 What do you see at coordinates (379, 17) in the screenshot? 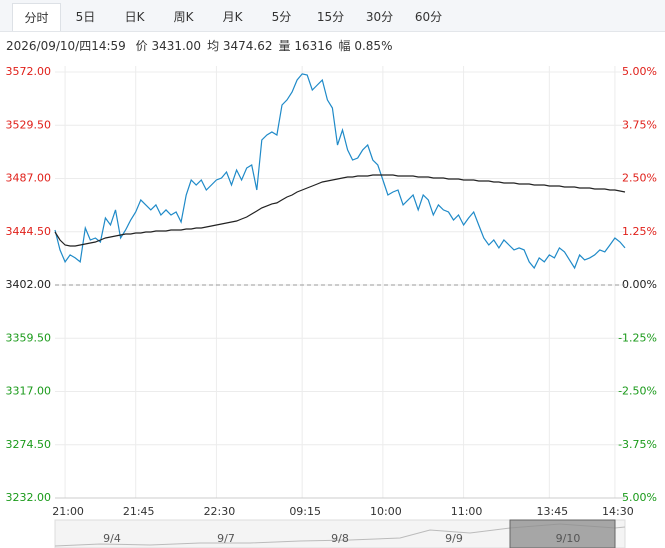
I see `tab: 30分` at bounding box center [379, 17].